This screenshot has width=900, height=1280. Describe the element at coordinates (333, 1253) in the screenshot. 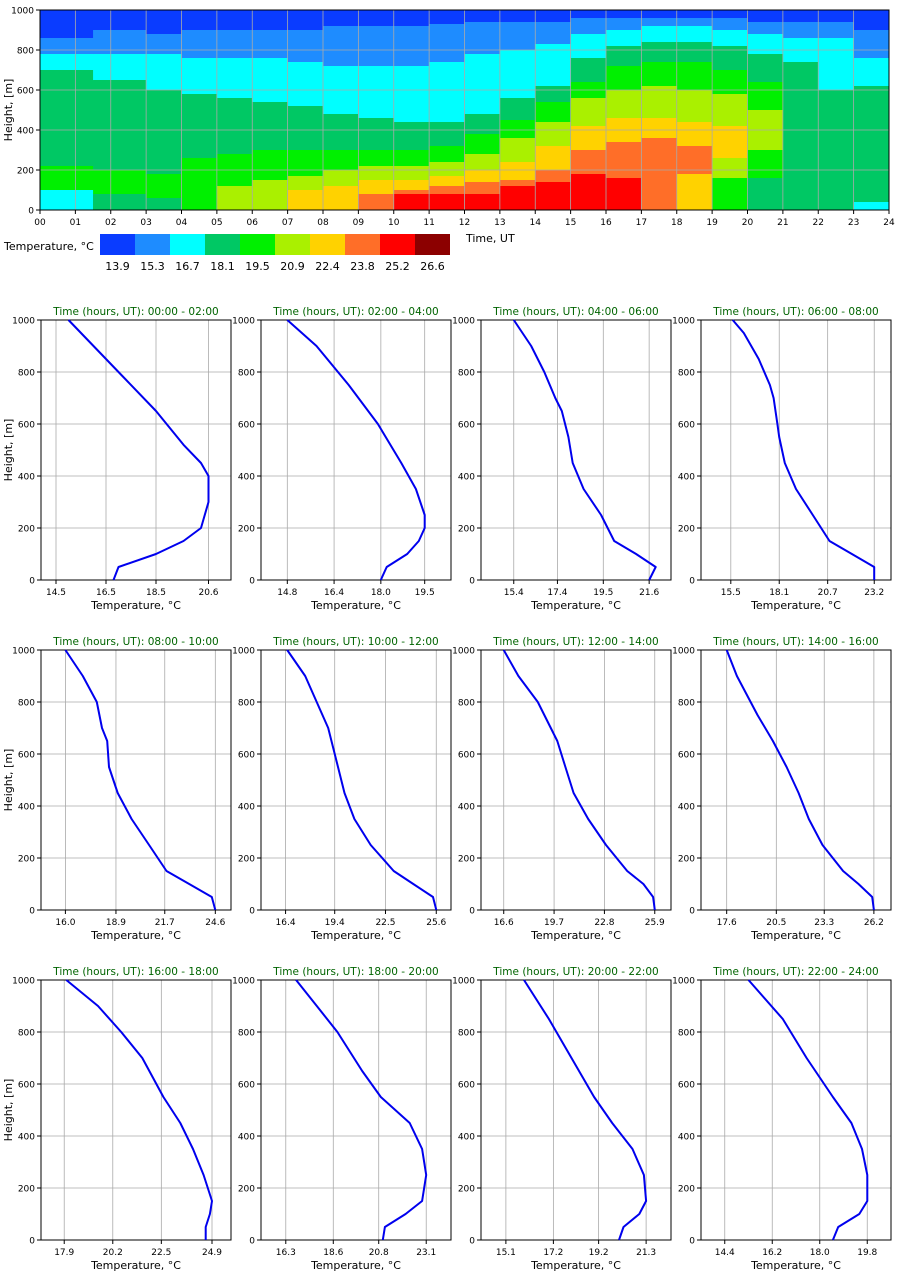

I see `profile-x-tick-label: 18.6` at that location.